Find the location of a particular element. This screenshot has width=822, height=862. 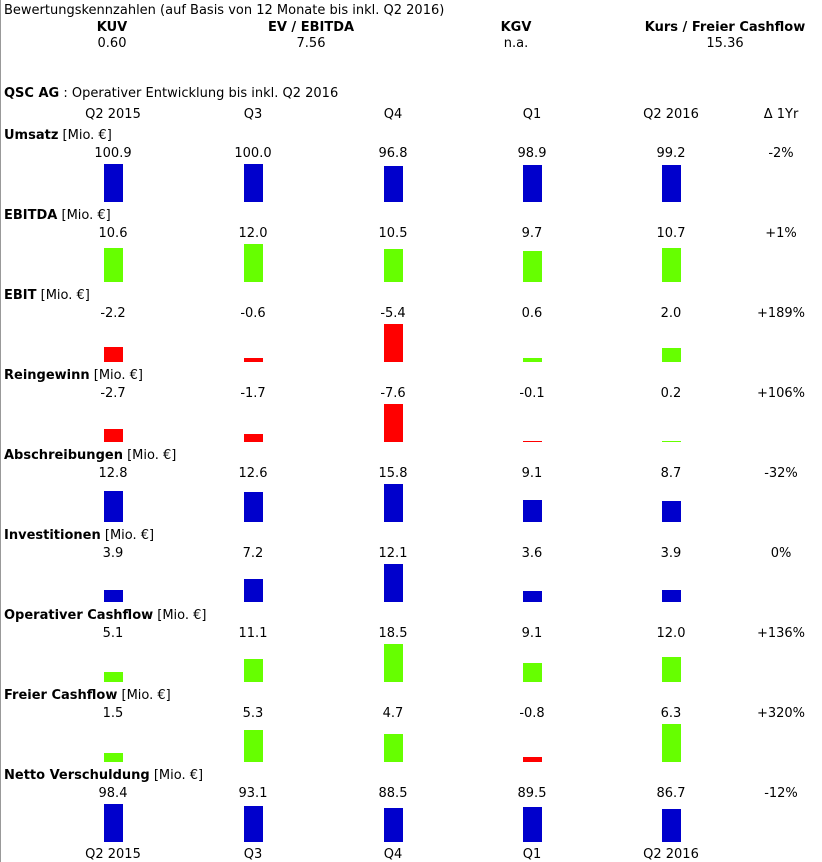

metric-title: Operativer Cashflow [Mio. €] is located at coordinates (105, 615).